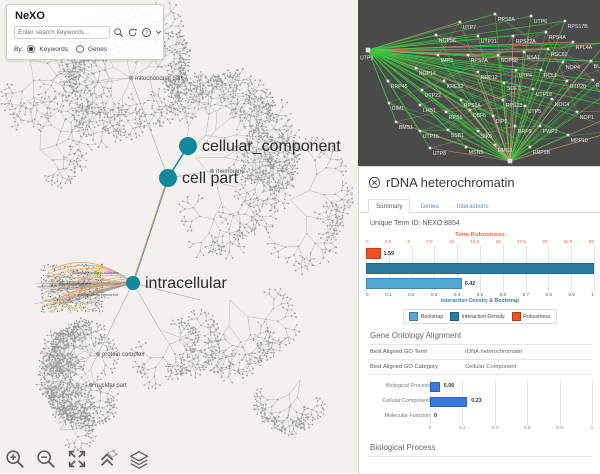  What do you see at coordinates (80, 49) in the screenshot?
I see `radio-genes` at bounding box center [80, 49].